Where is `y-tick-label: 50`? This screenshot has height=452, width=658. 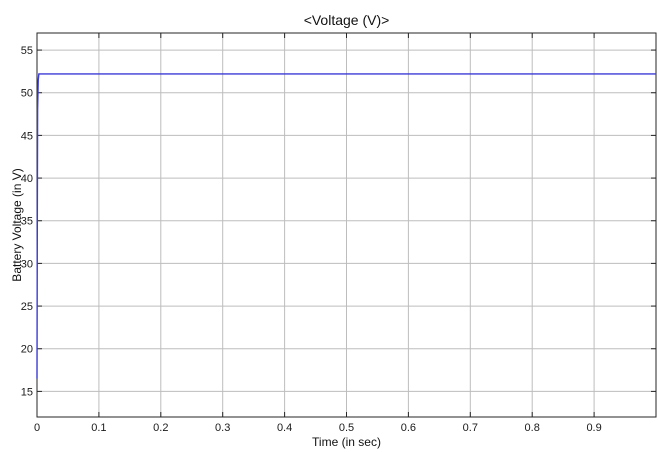 y-tick-label: 50 is located at coordinates (27, 94).